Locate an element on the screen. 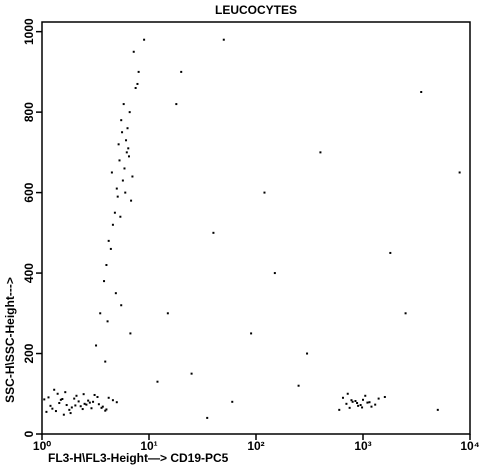 This screenshot has height=468, width=485. x-axis-label: FL3-H\FL3-Height—> CD19-PC5 is located at coordinates (138, 458).